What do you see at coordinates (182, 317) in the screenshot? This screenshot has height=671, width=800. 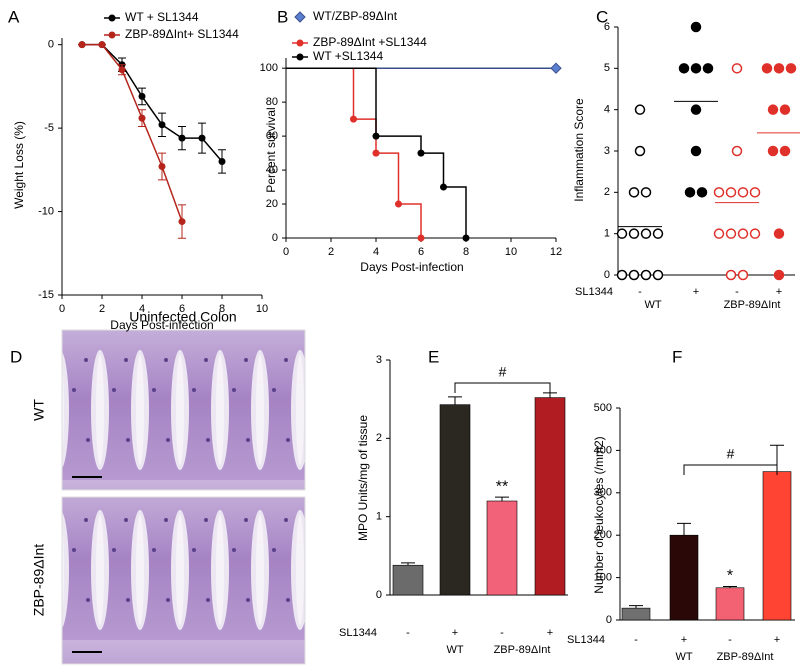 I see `panel-title: Uninfected Colon` at bounding box center [182, 317].